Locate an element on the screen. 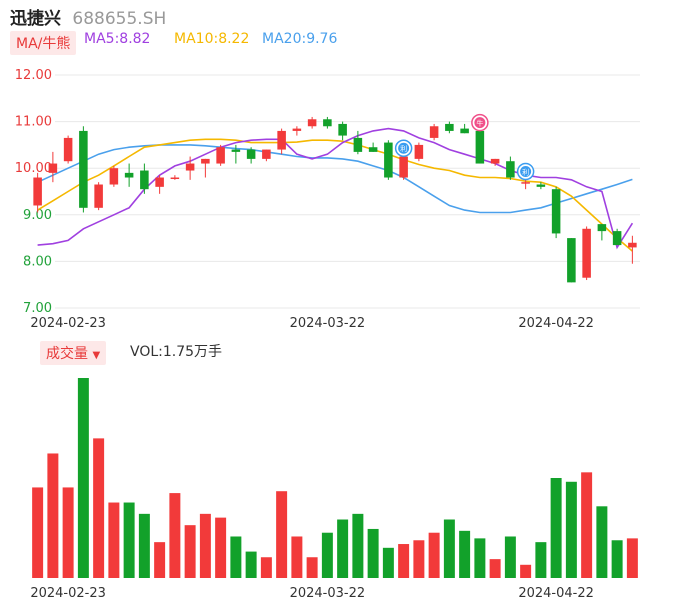 Image resolution: width=686 pixels, height=606 pixels. x-tick-label: 2024-03-22 is located at coordinates (328, 323).